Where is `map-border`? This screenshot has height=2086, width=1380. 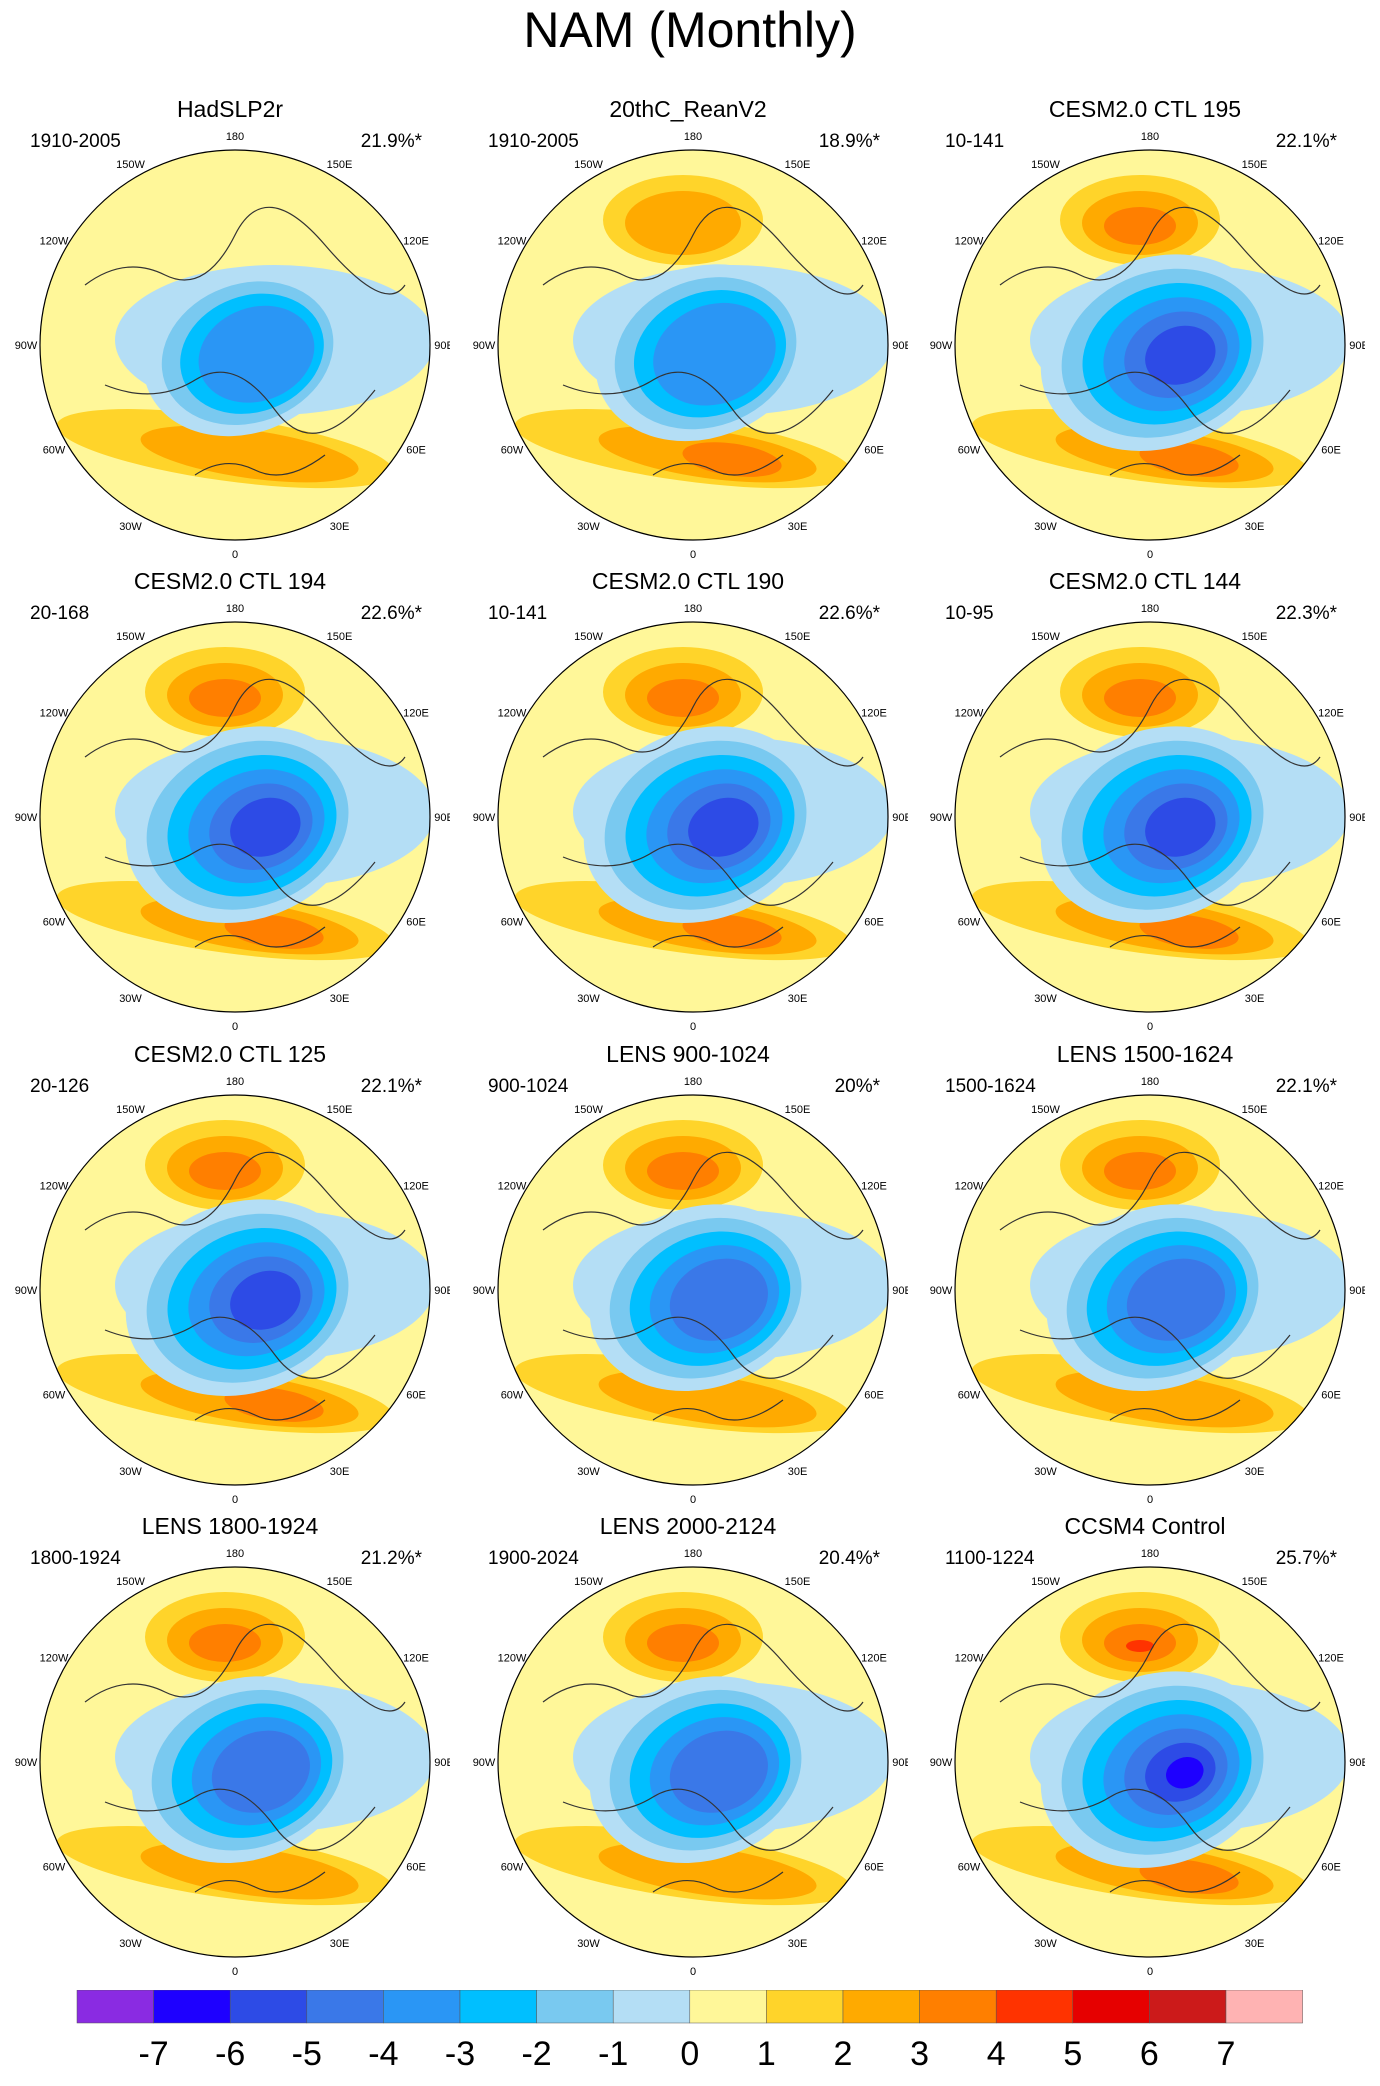
map-border is located at coordinates (693, 1290).